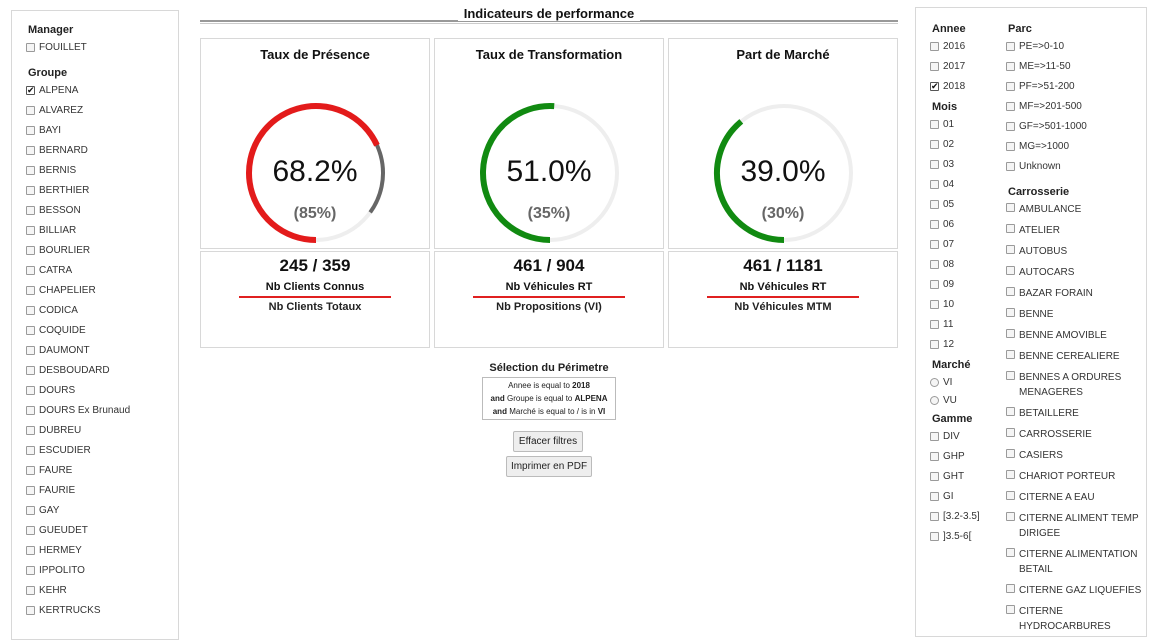 The width and height of the screenshot is (1170, 640). Describe the element at coordinates (1075, 497) in the screenshot. I see `carrosserie-option: CITERNE A EAU` at that location.